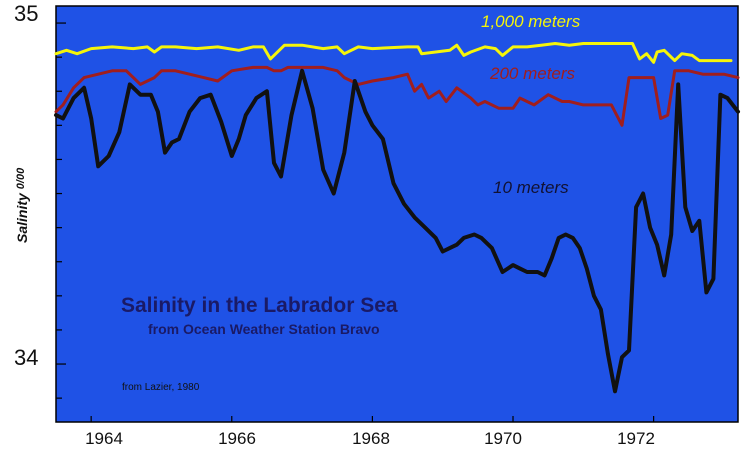 The image size is (748, 452). I want to click on ytick-label-35: 35, so click(26, 13).